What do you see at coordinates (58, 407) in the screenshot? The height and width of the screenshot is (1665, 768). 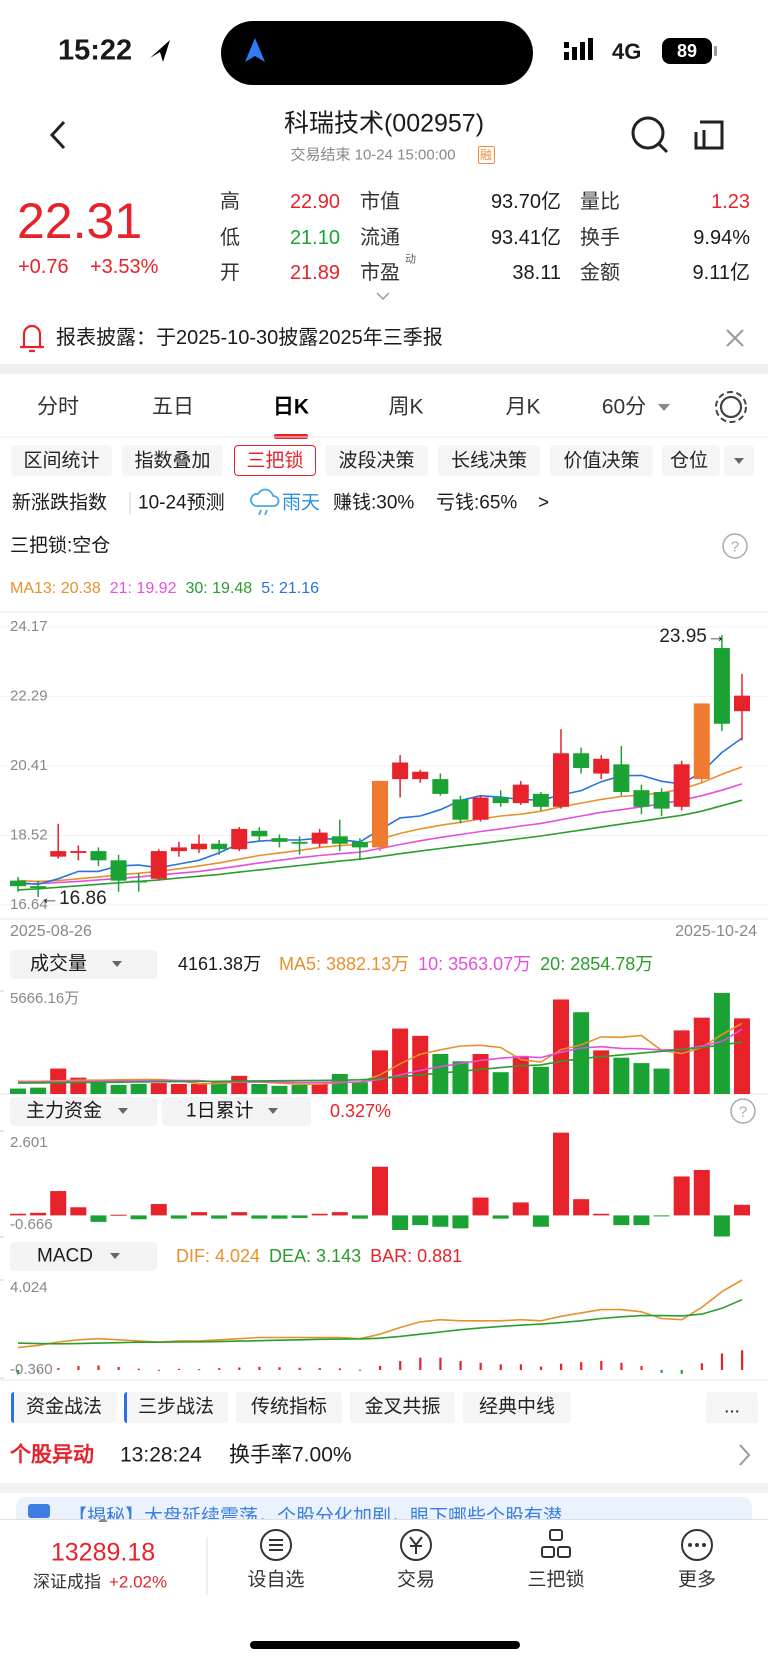 I see `period-tab: 分时` at bounding box center [58, 407].